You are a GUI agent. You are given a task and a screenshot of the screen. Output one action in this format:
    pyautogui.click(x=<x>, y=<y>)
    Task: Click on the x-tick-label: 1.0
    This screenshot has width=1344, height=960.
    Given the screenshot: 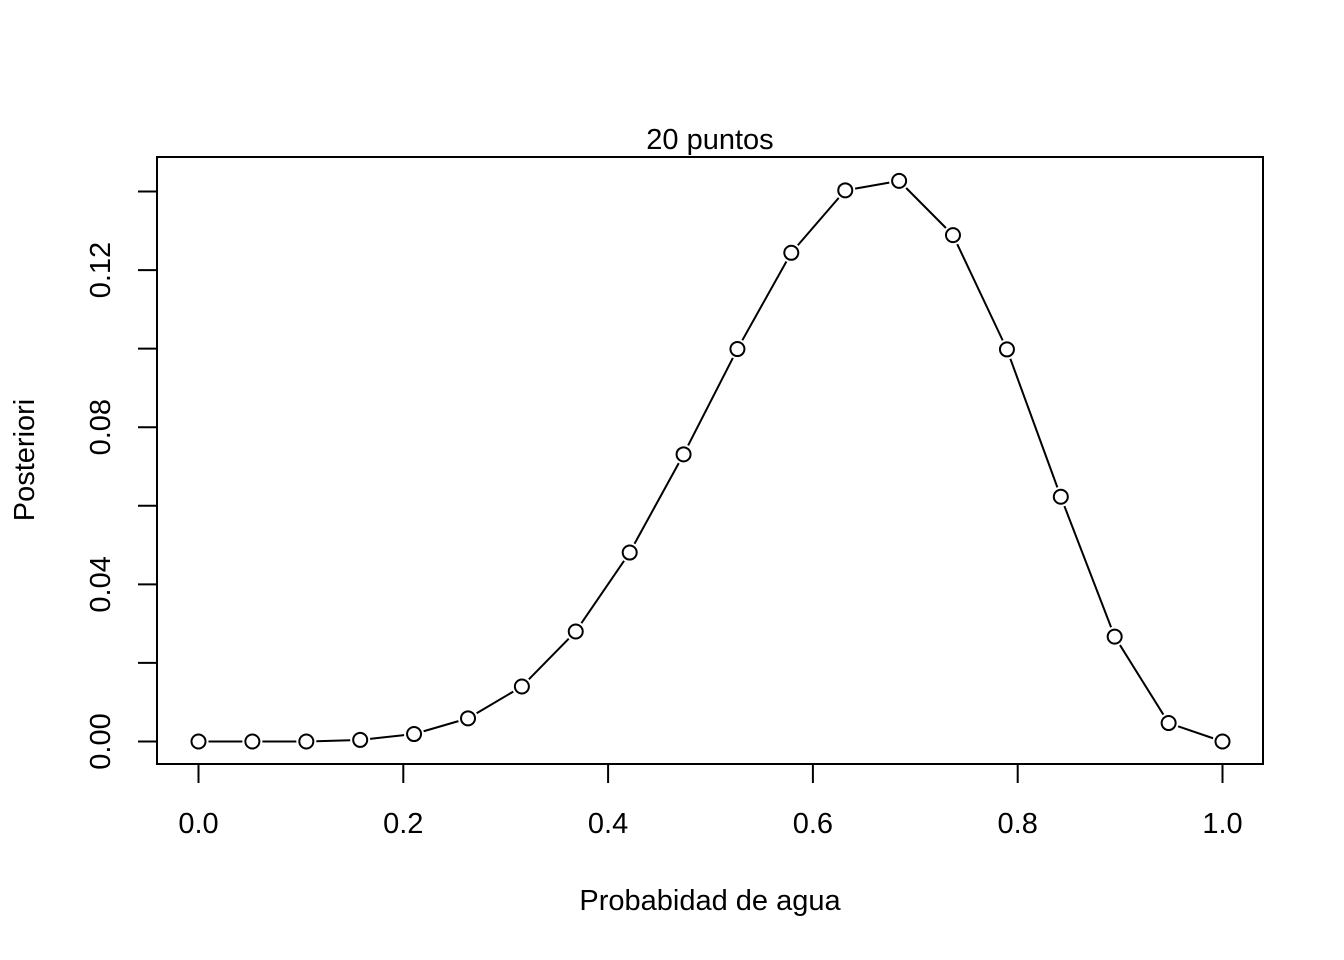 What is the action you would take?
    pyautogui.click(x=1222, y=824)
    